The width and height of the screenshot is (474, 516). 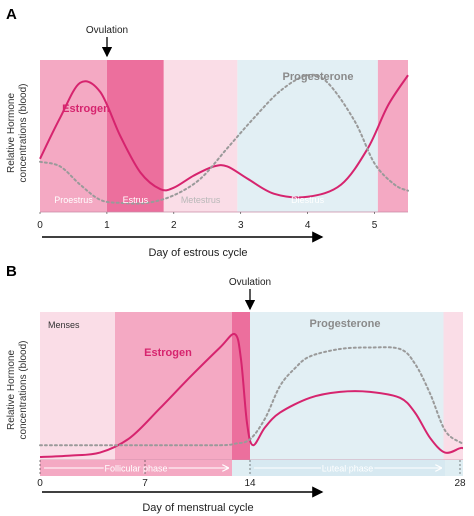 I want to click on phase-label: Estrus, so click(x=136, y=200).